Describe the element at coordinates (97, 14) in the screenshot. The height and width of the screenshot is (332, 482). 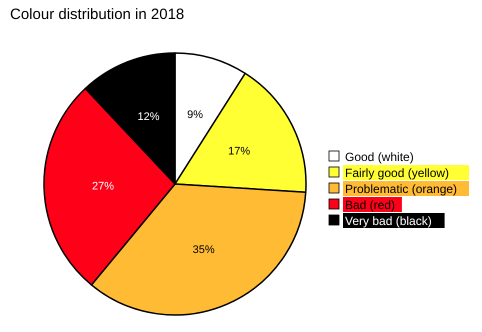
I see `chart-title: Colour distribution in 2018` at that location.